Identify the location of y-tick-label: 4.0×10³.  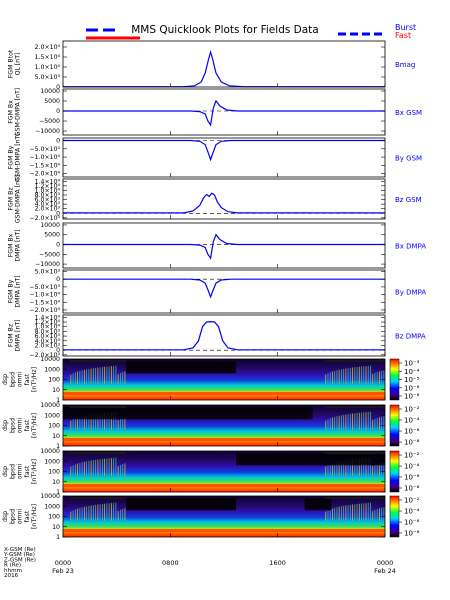
(48, 341).